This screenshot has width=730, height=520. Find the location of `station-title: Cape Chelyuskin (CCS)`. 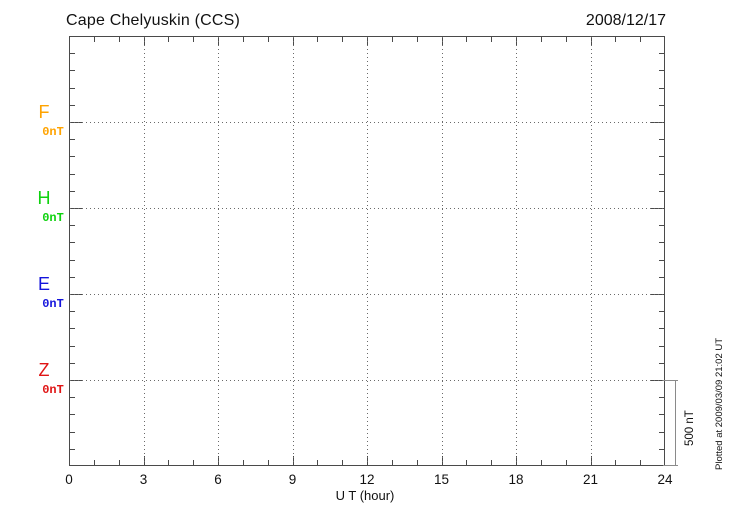

station-title: Cape Chelyuskin (CCS) is located at coordinates (153, 20).